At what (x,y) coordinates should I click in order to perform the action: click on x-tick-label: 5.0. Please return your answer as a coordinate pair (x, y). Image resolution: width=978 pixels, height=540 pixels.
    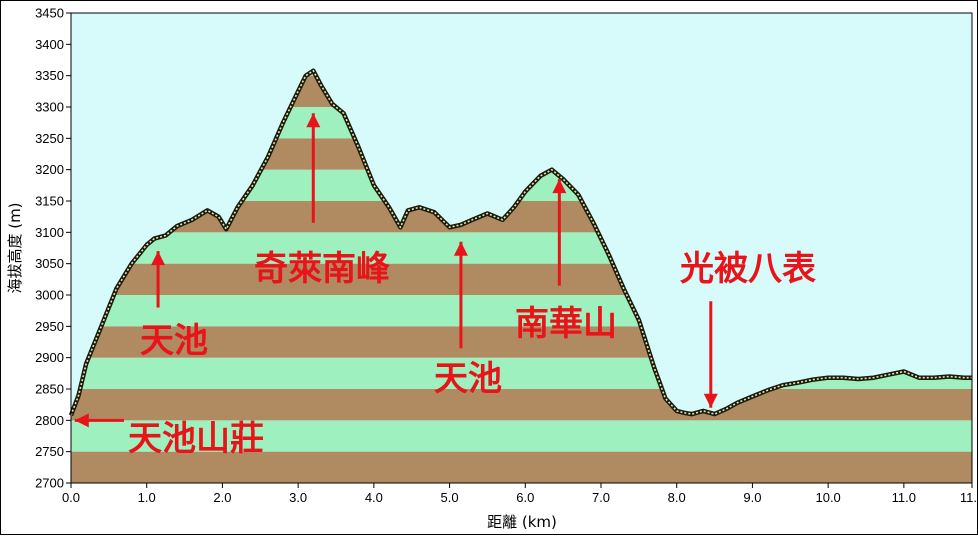
    Looking at the image, I should click on (450, 497).